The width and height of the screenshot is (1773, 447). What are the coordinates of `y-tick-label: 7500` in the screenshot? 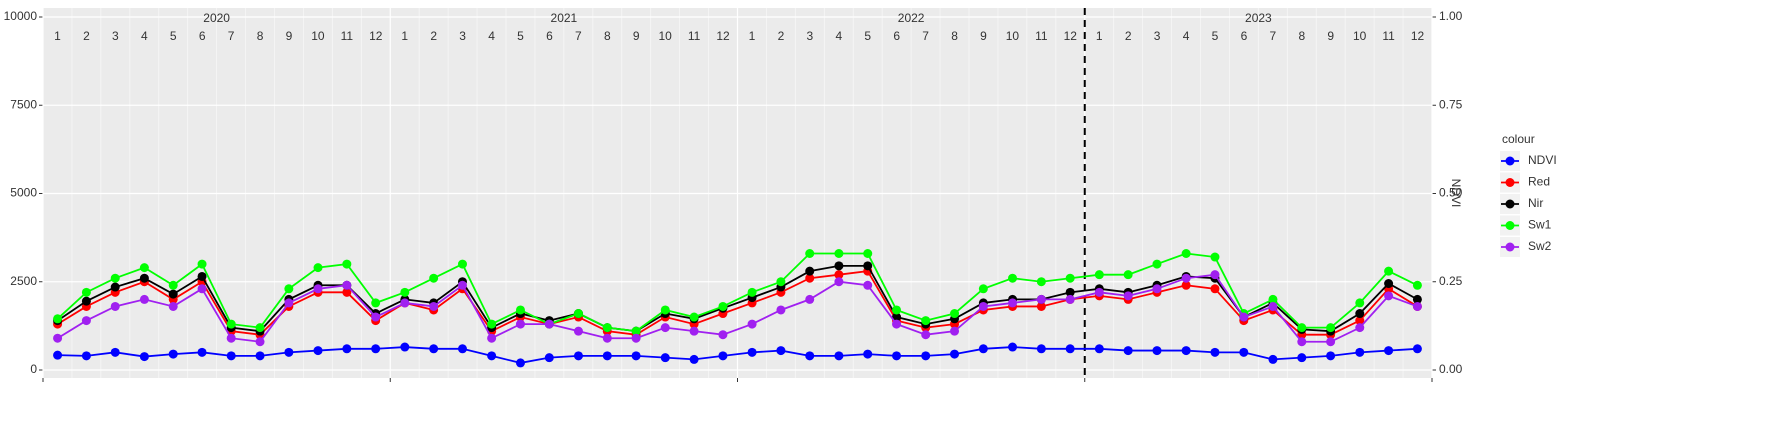 It's located at (23, 104).